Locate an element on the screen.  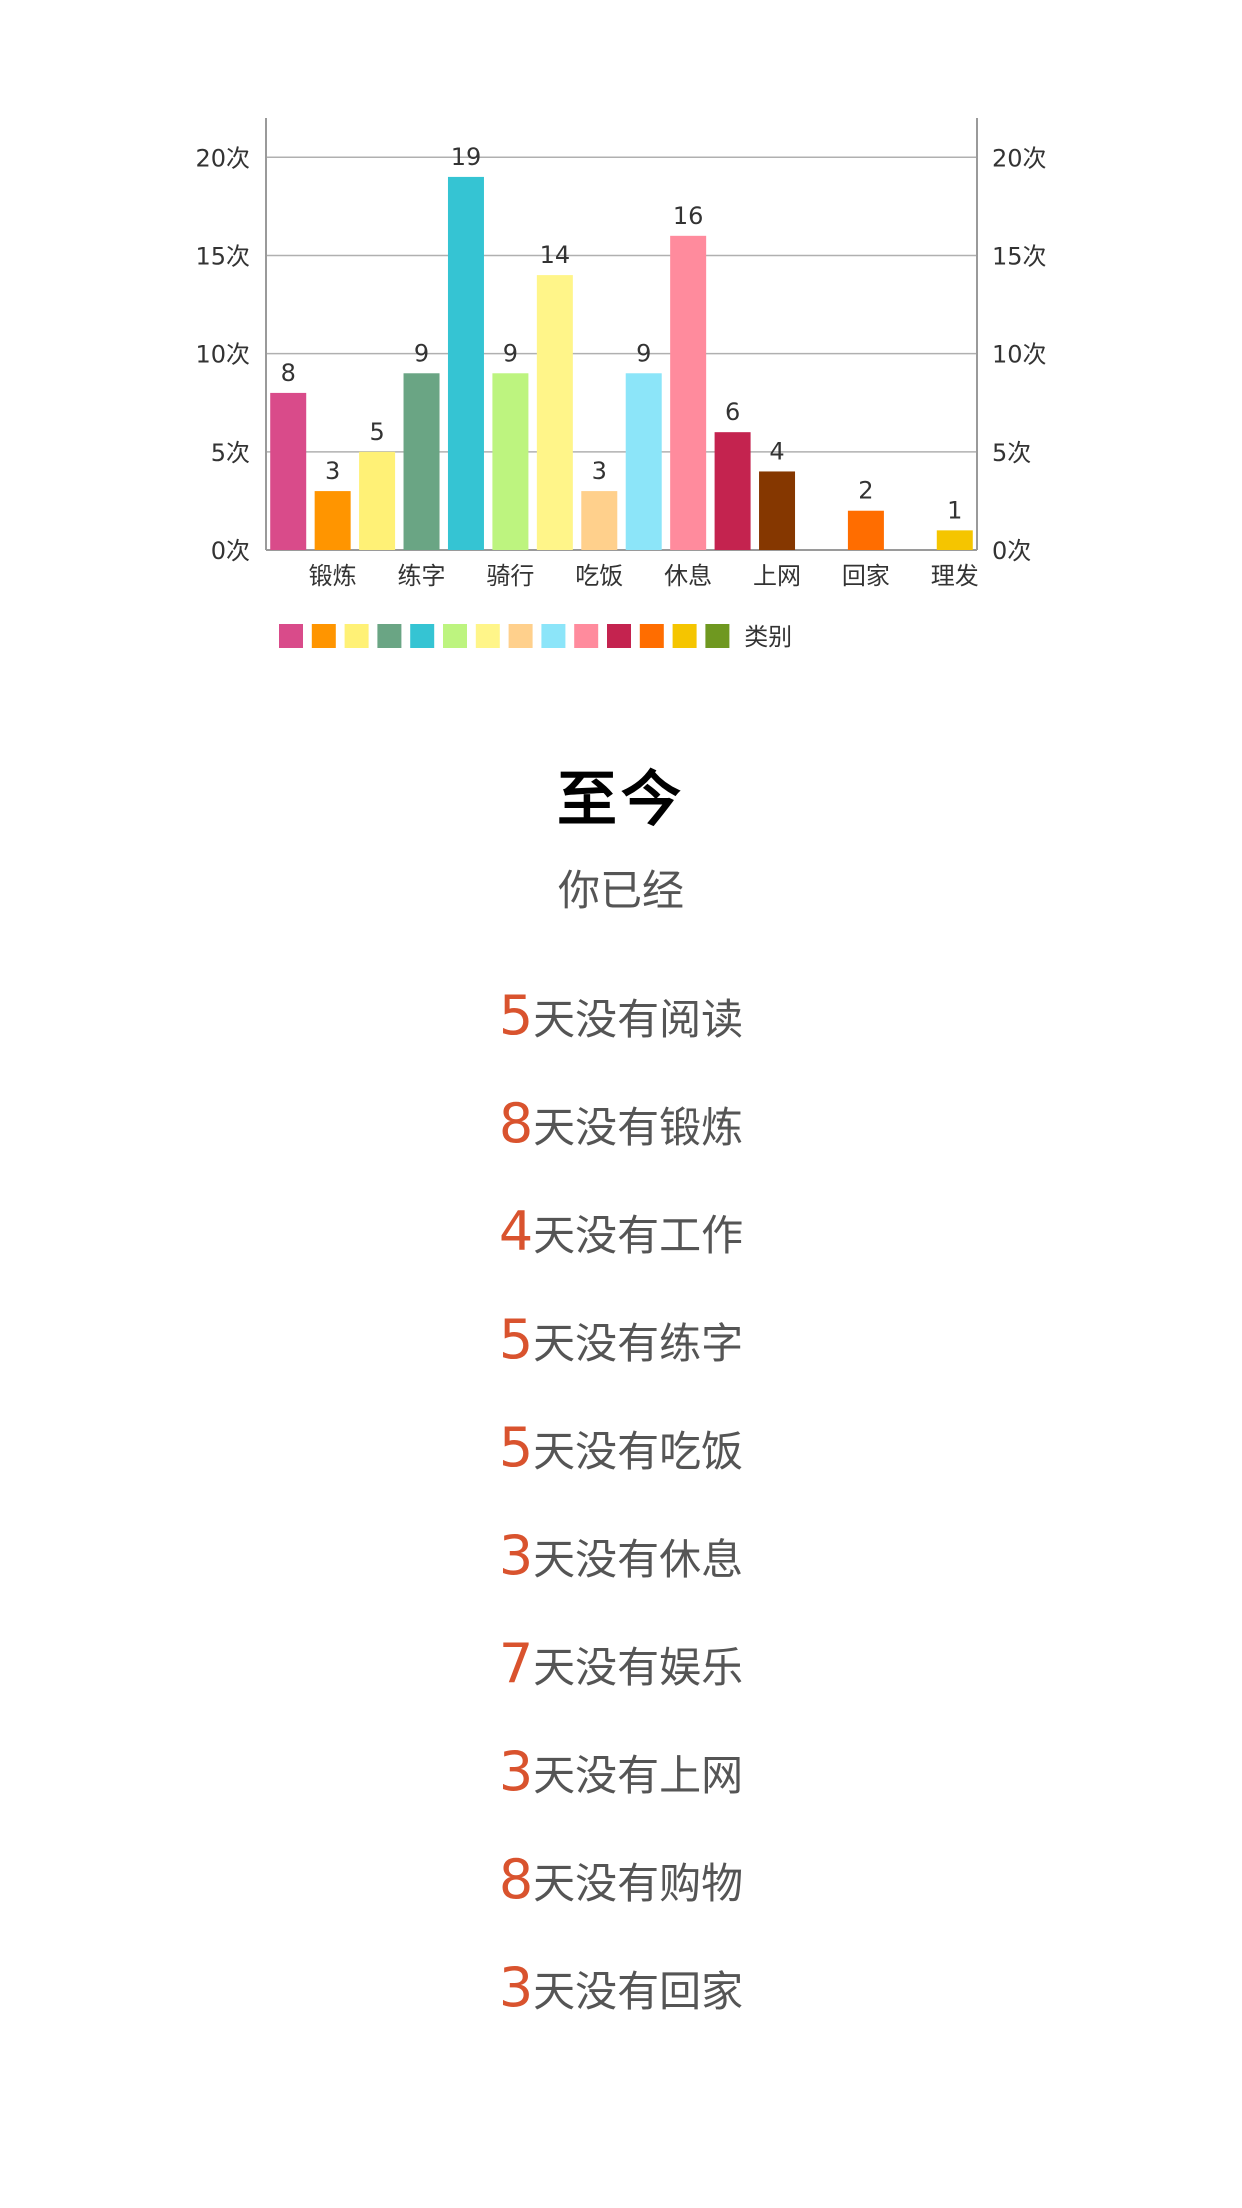
bar-value-label: 8 is located at coordinates (288, 373).